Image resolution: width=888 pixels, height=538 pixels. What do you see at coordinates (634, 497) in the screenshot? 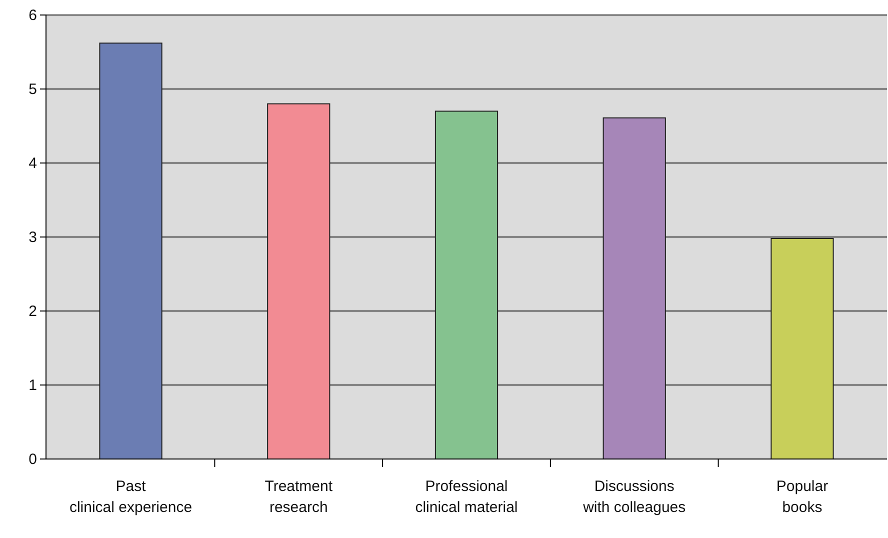
I see `x-tick-label: Discussions with colleagues` at bounding box center [634, 497].